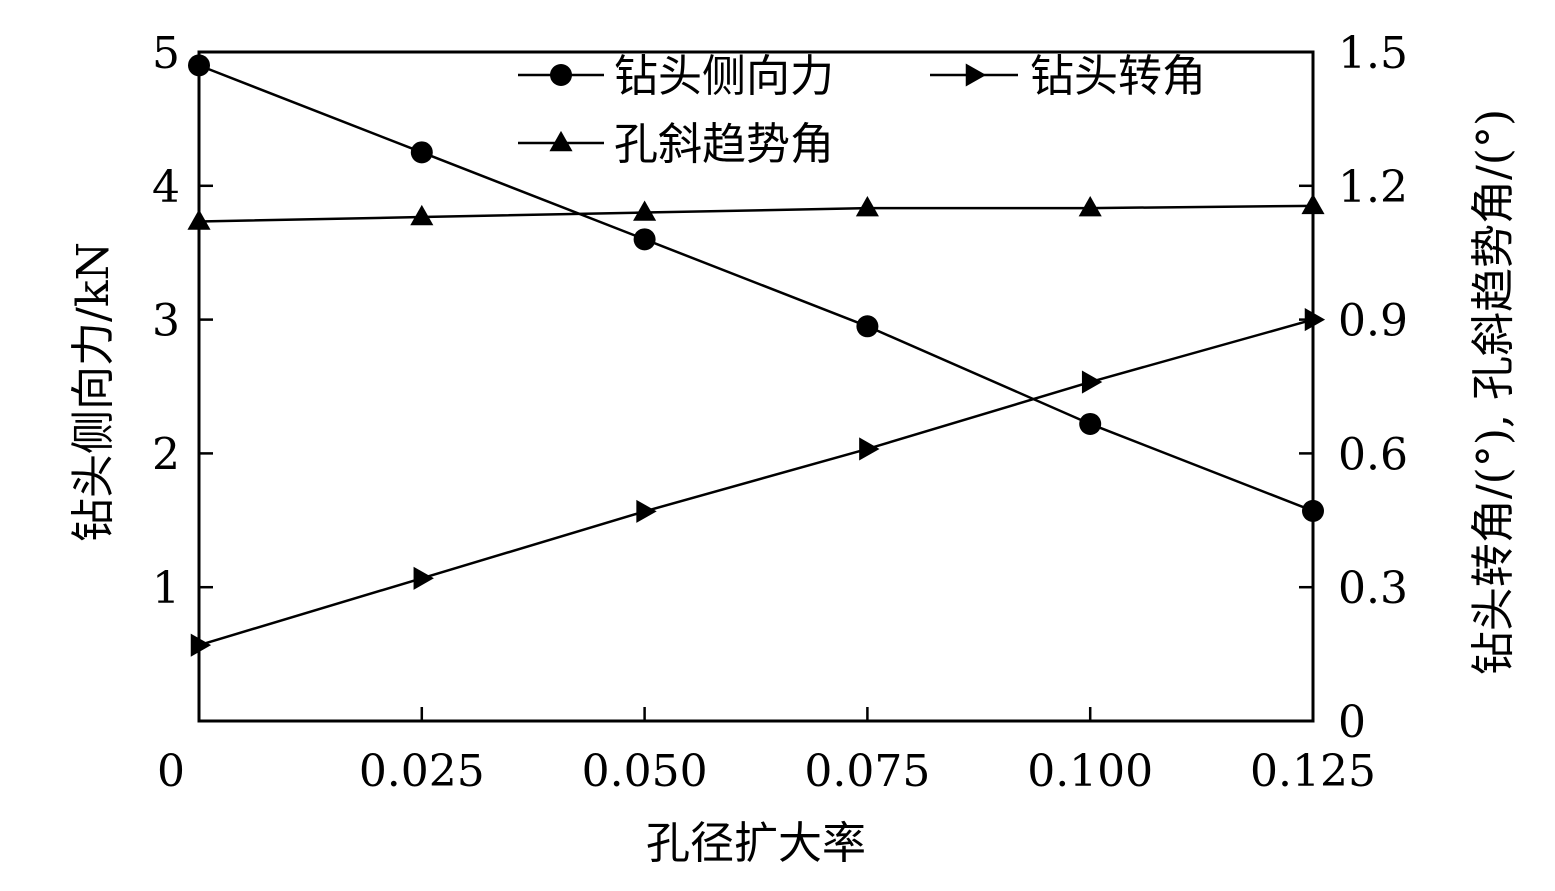  What do you see at coordinates (166, 53) in the screenshot?
I see `y-left-tick-label: 5` at bounding box center [166, 53].